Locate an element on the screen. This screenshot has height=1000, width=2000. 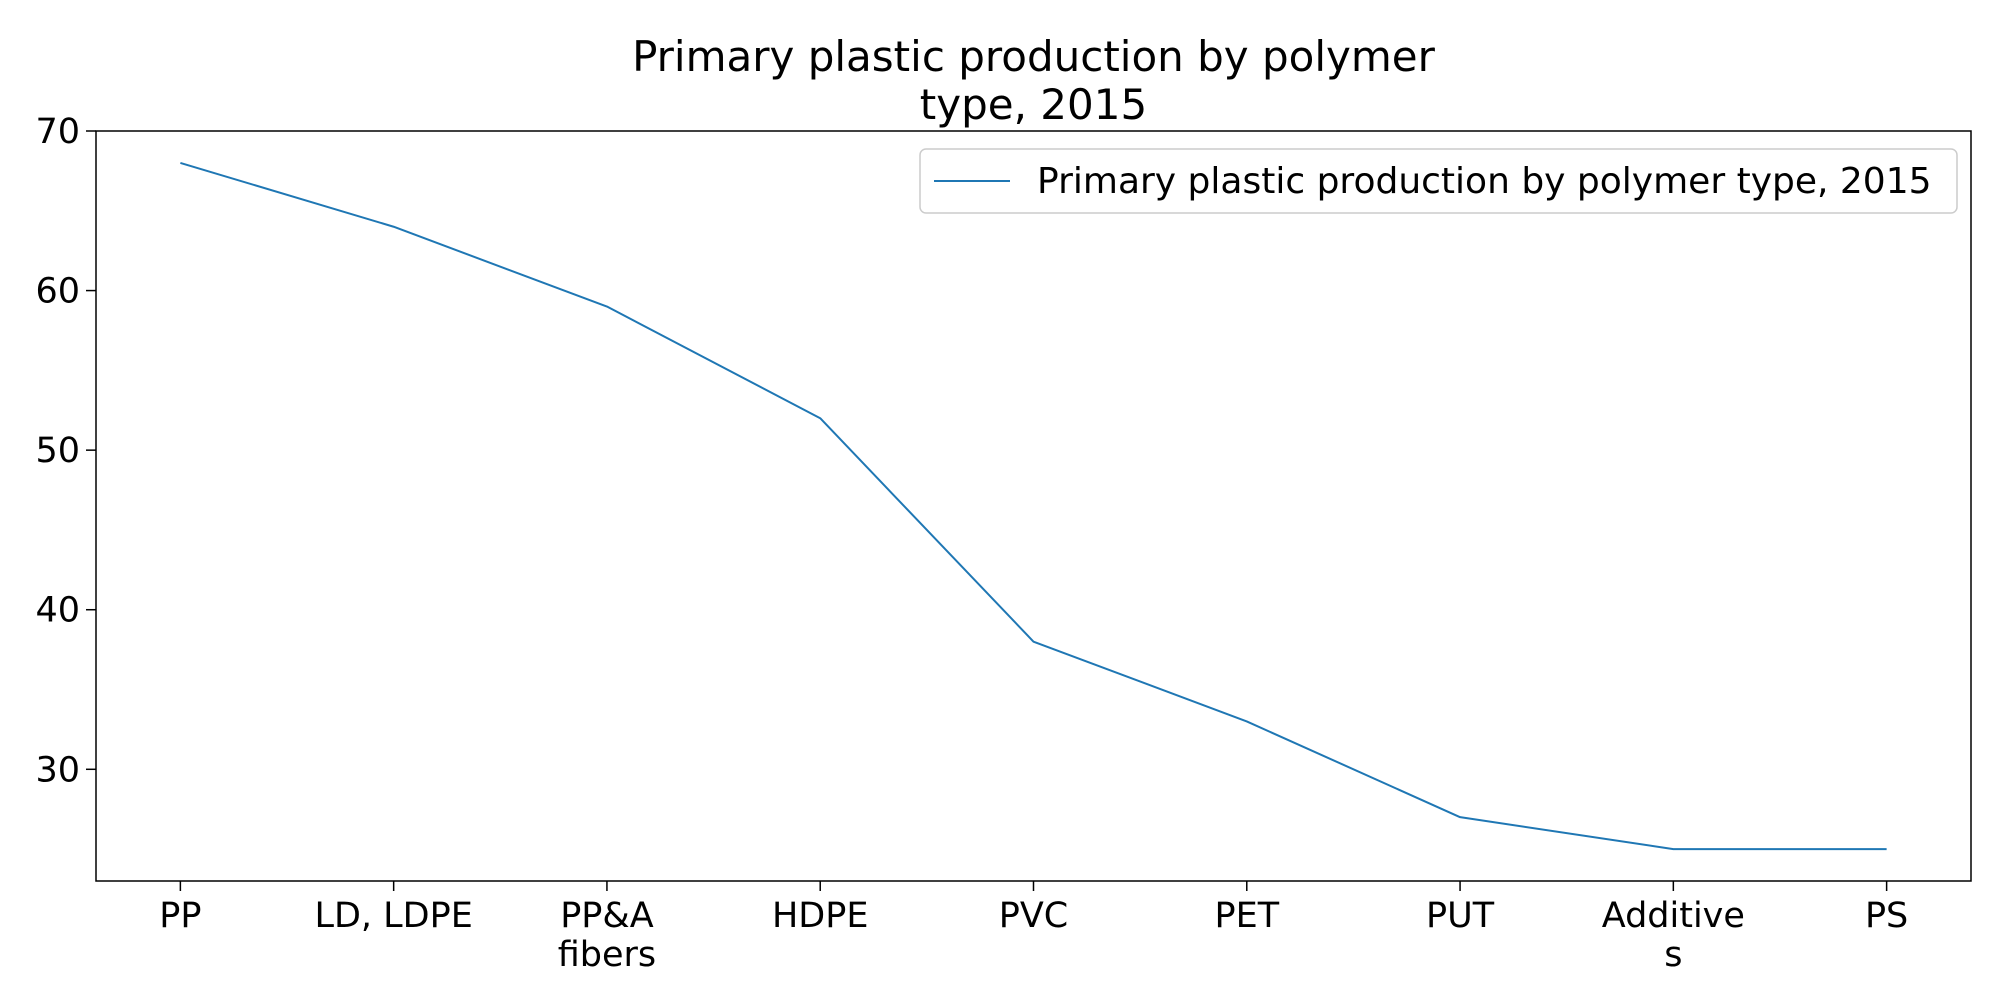
y-tick-label: 50 is located at coordinates (57, 451).